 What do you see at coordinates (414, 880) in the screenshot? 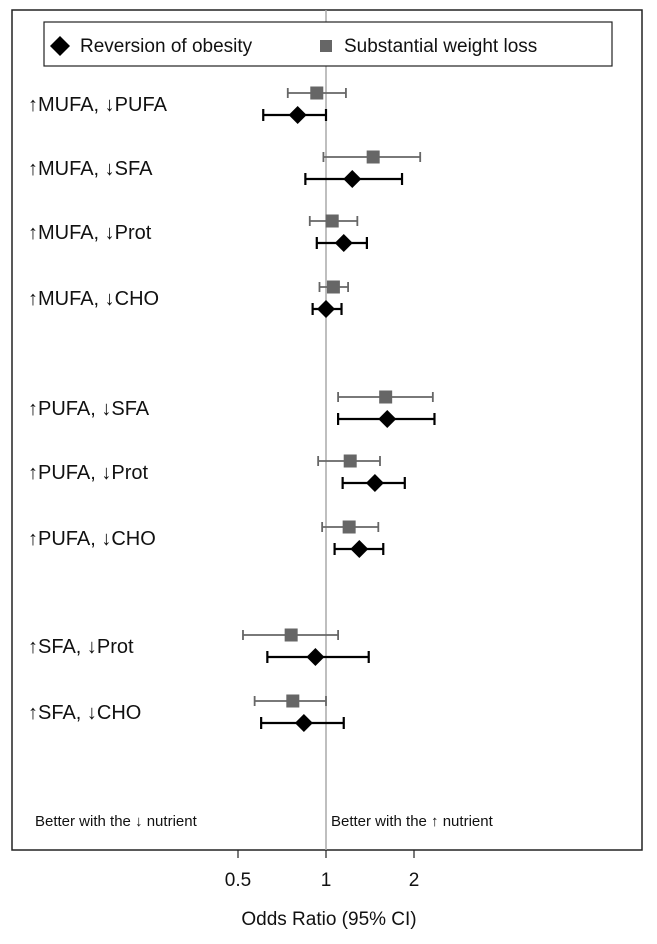
I see `x-tick-label: 2` at bounding box center [414, 880].